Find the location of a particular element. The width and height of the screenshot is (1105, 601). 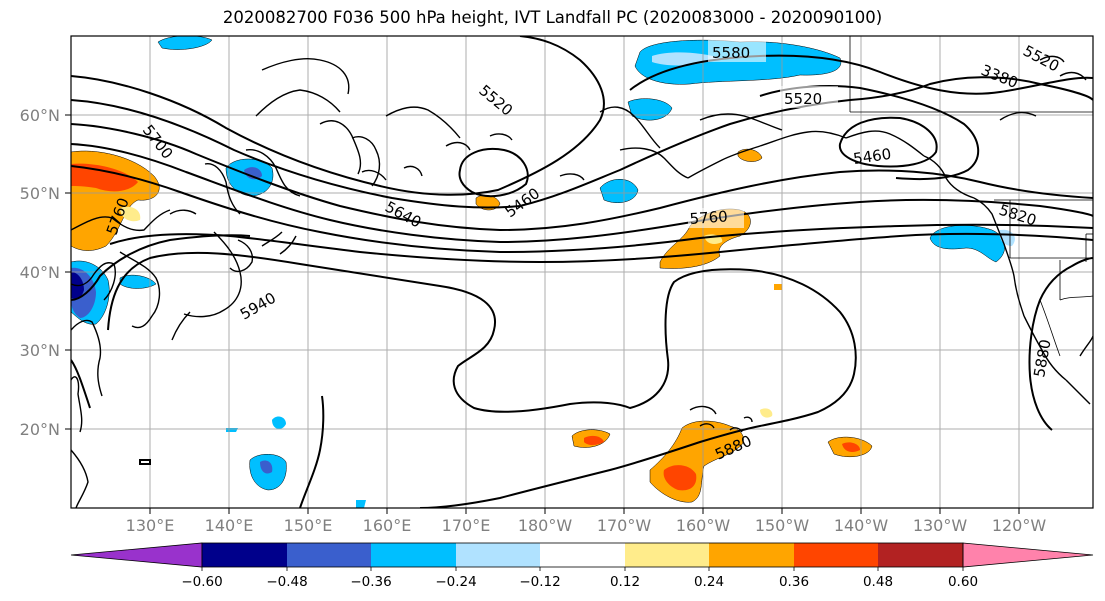

colorbar-tick-label: −0.12 is located at coordinates (539, 582).